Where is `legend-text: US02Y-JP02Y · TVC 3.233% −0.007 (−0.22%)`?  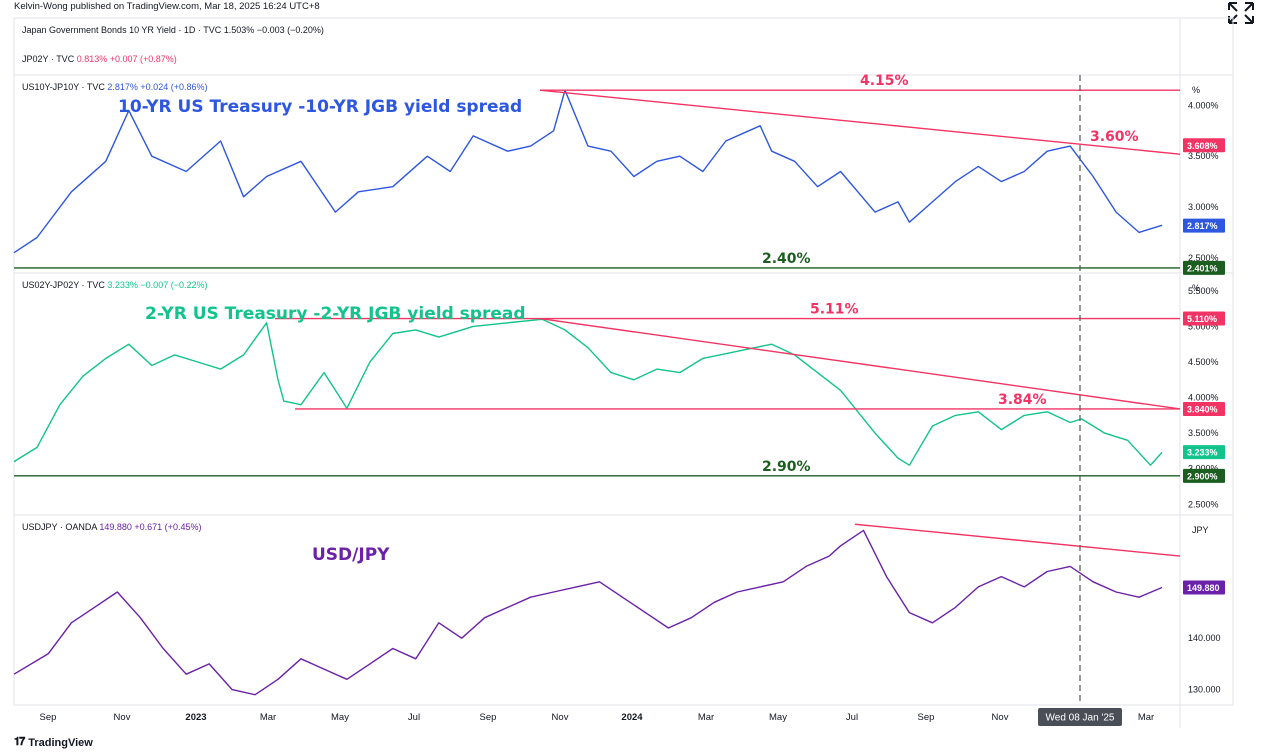 legend-text: US02Y-JP02Y · TVC 3.233% −0.007 (−0.22%) is located at coordinates (114, 285).